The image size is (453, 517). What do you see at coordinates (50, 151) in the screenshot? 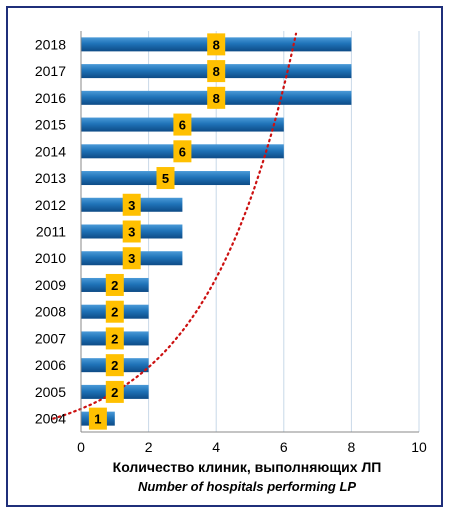
I see `category-label: 2014` at bounding box center [50, 151].